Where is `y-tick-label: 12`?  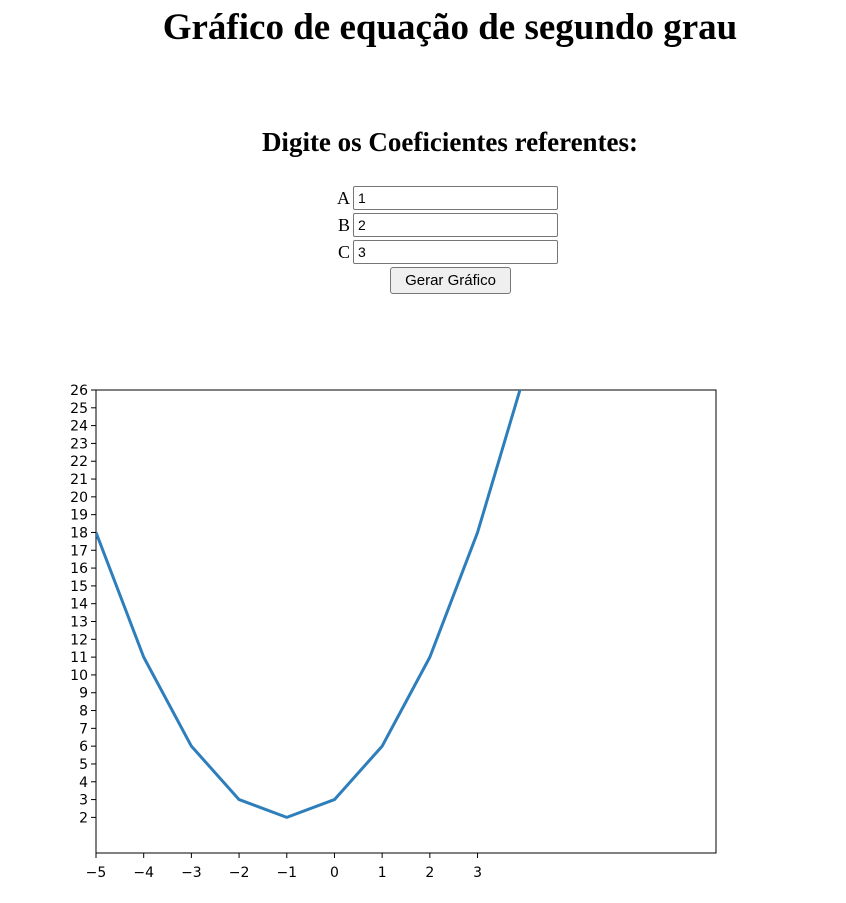 y-tick-label: 12 is located at coordinates (79, 640).